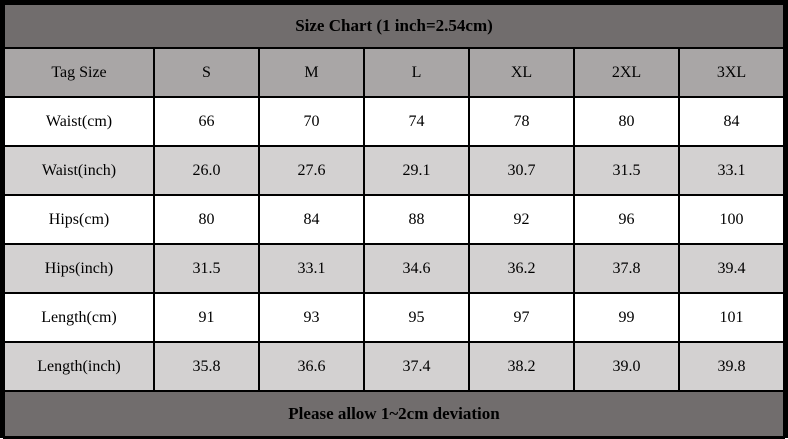 The height and width of the screenshot is (439, 788). I want to click on table-cell: 101, so click(731, 317).